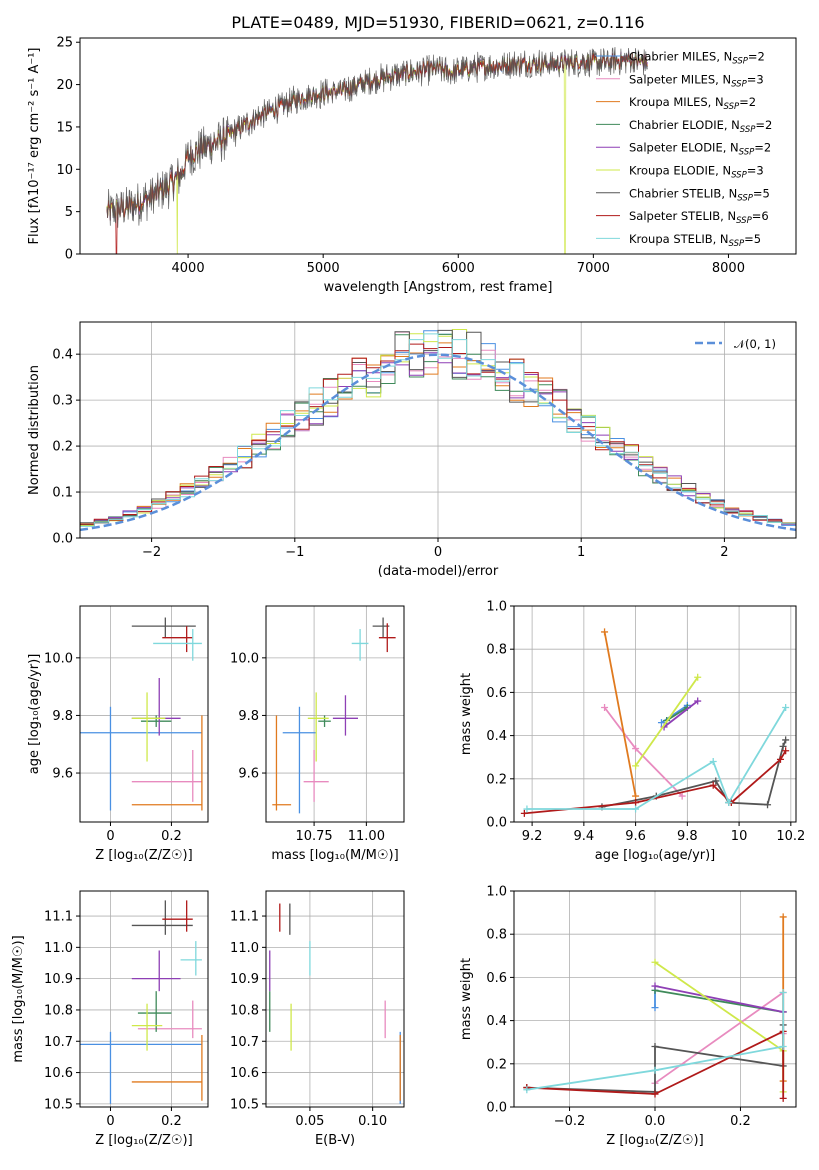 The height and width of the screenshot is (1170, 819). Describe the element at coordinates (684, 148) in the screenshot. I see `legend-label-main: Salpeter ELODIE, N` at that location.